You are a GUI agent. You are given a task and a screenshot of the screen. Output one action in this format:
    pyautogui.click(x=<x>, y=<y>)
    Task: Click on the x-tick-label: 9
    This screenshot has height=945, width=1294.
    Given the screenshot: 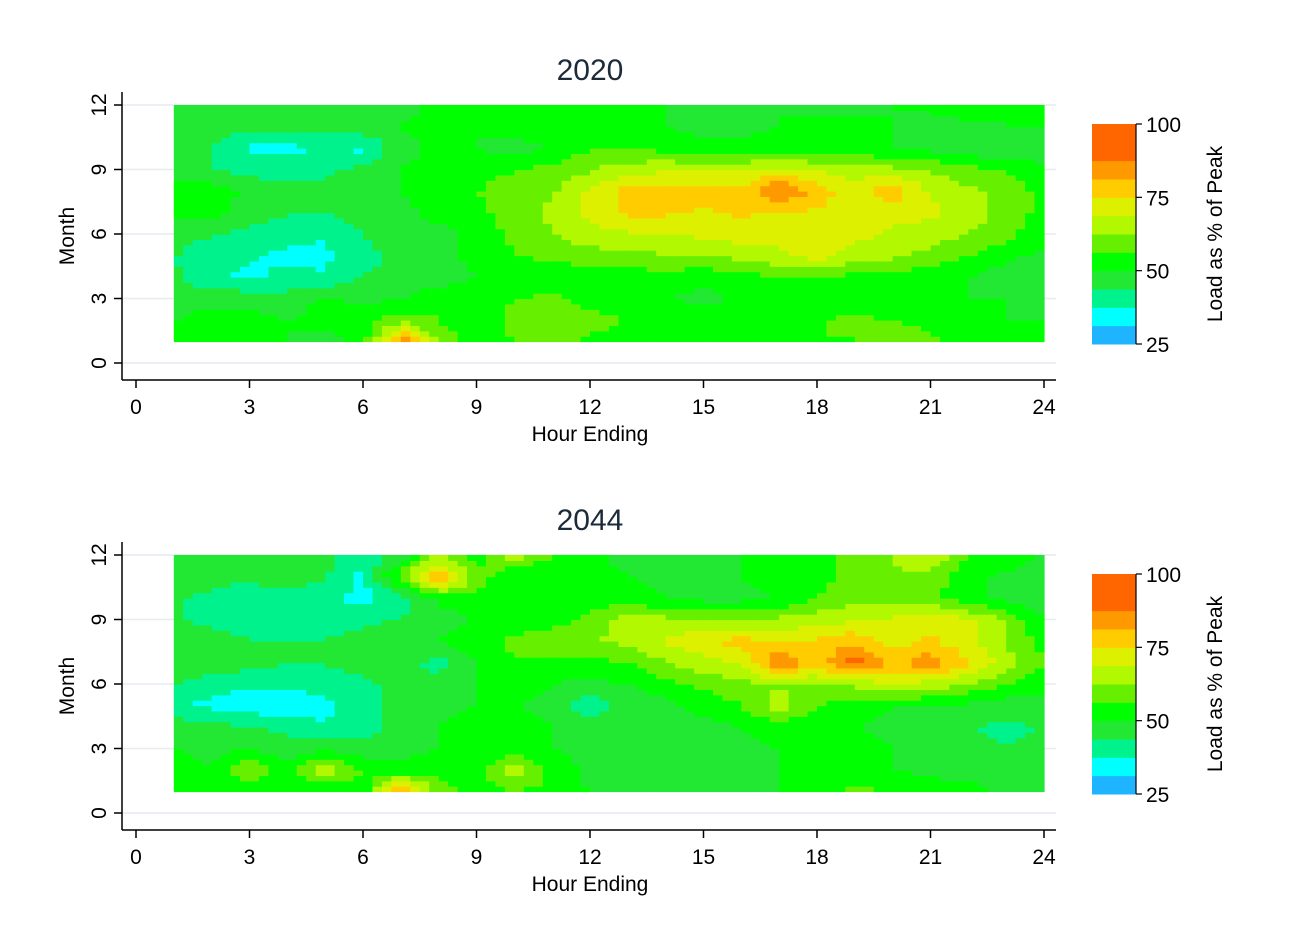 What is the action you would take?
    pyautogui.click(x=477, y=407)
    